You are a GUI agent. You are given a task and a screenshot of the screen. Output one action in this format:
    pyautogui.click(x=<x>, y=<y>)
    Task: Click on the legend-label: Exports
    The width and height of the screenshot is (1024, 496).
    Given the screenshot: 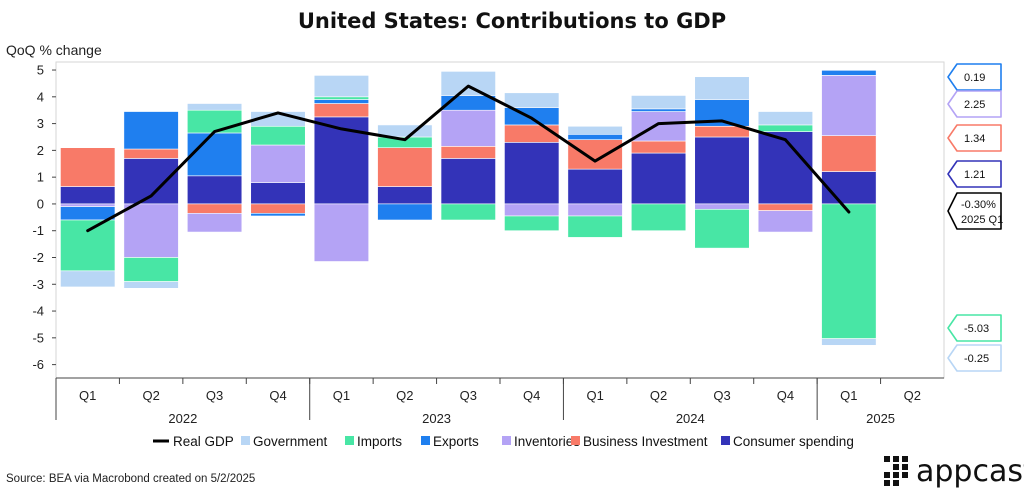 What is the action you would take?
    pyautogui.click(x=456, y=441)
    